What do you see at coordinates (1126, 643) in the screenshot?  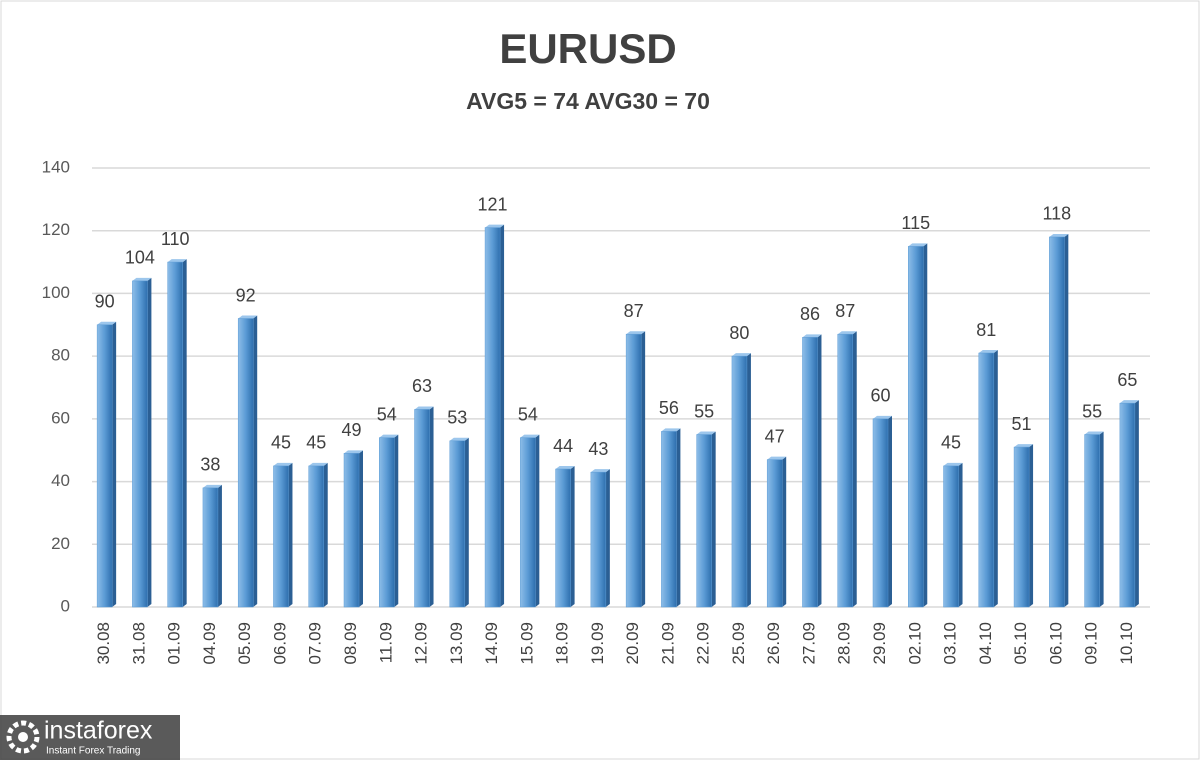 I see `x-tick-label: 10.10` at bounding box center [1126, 643].